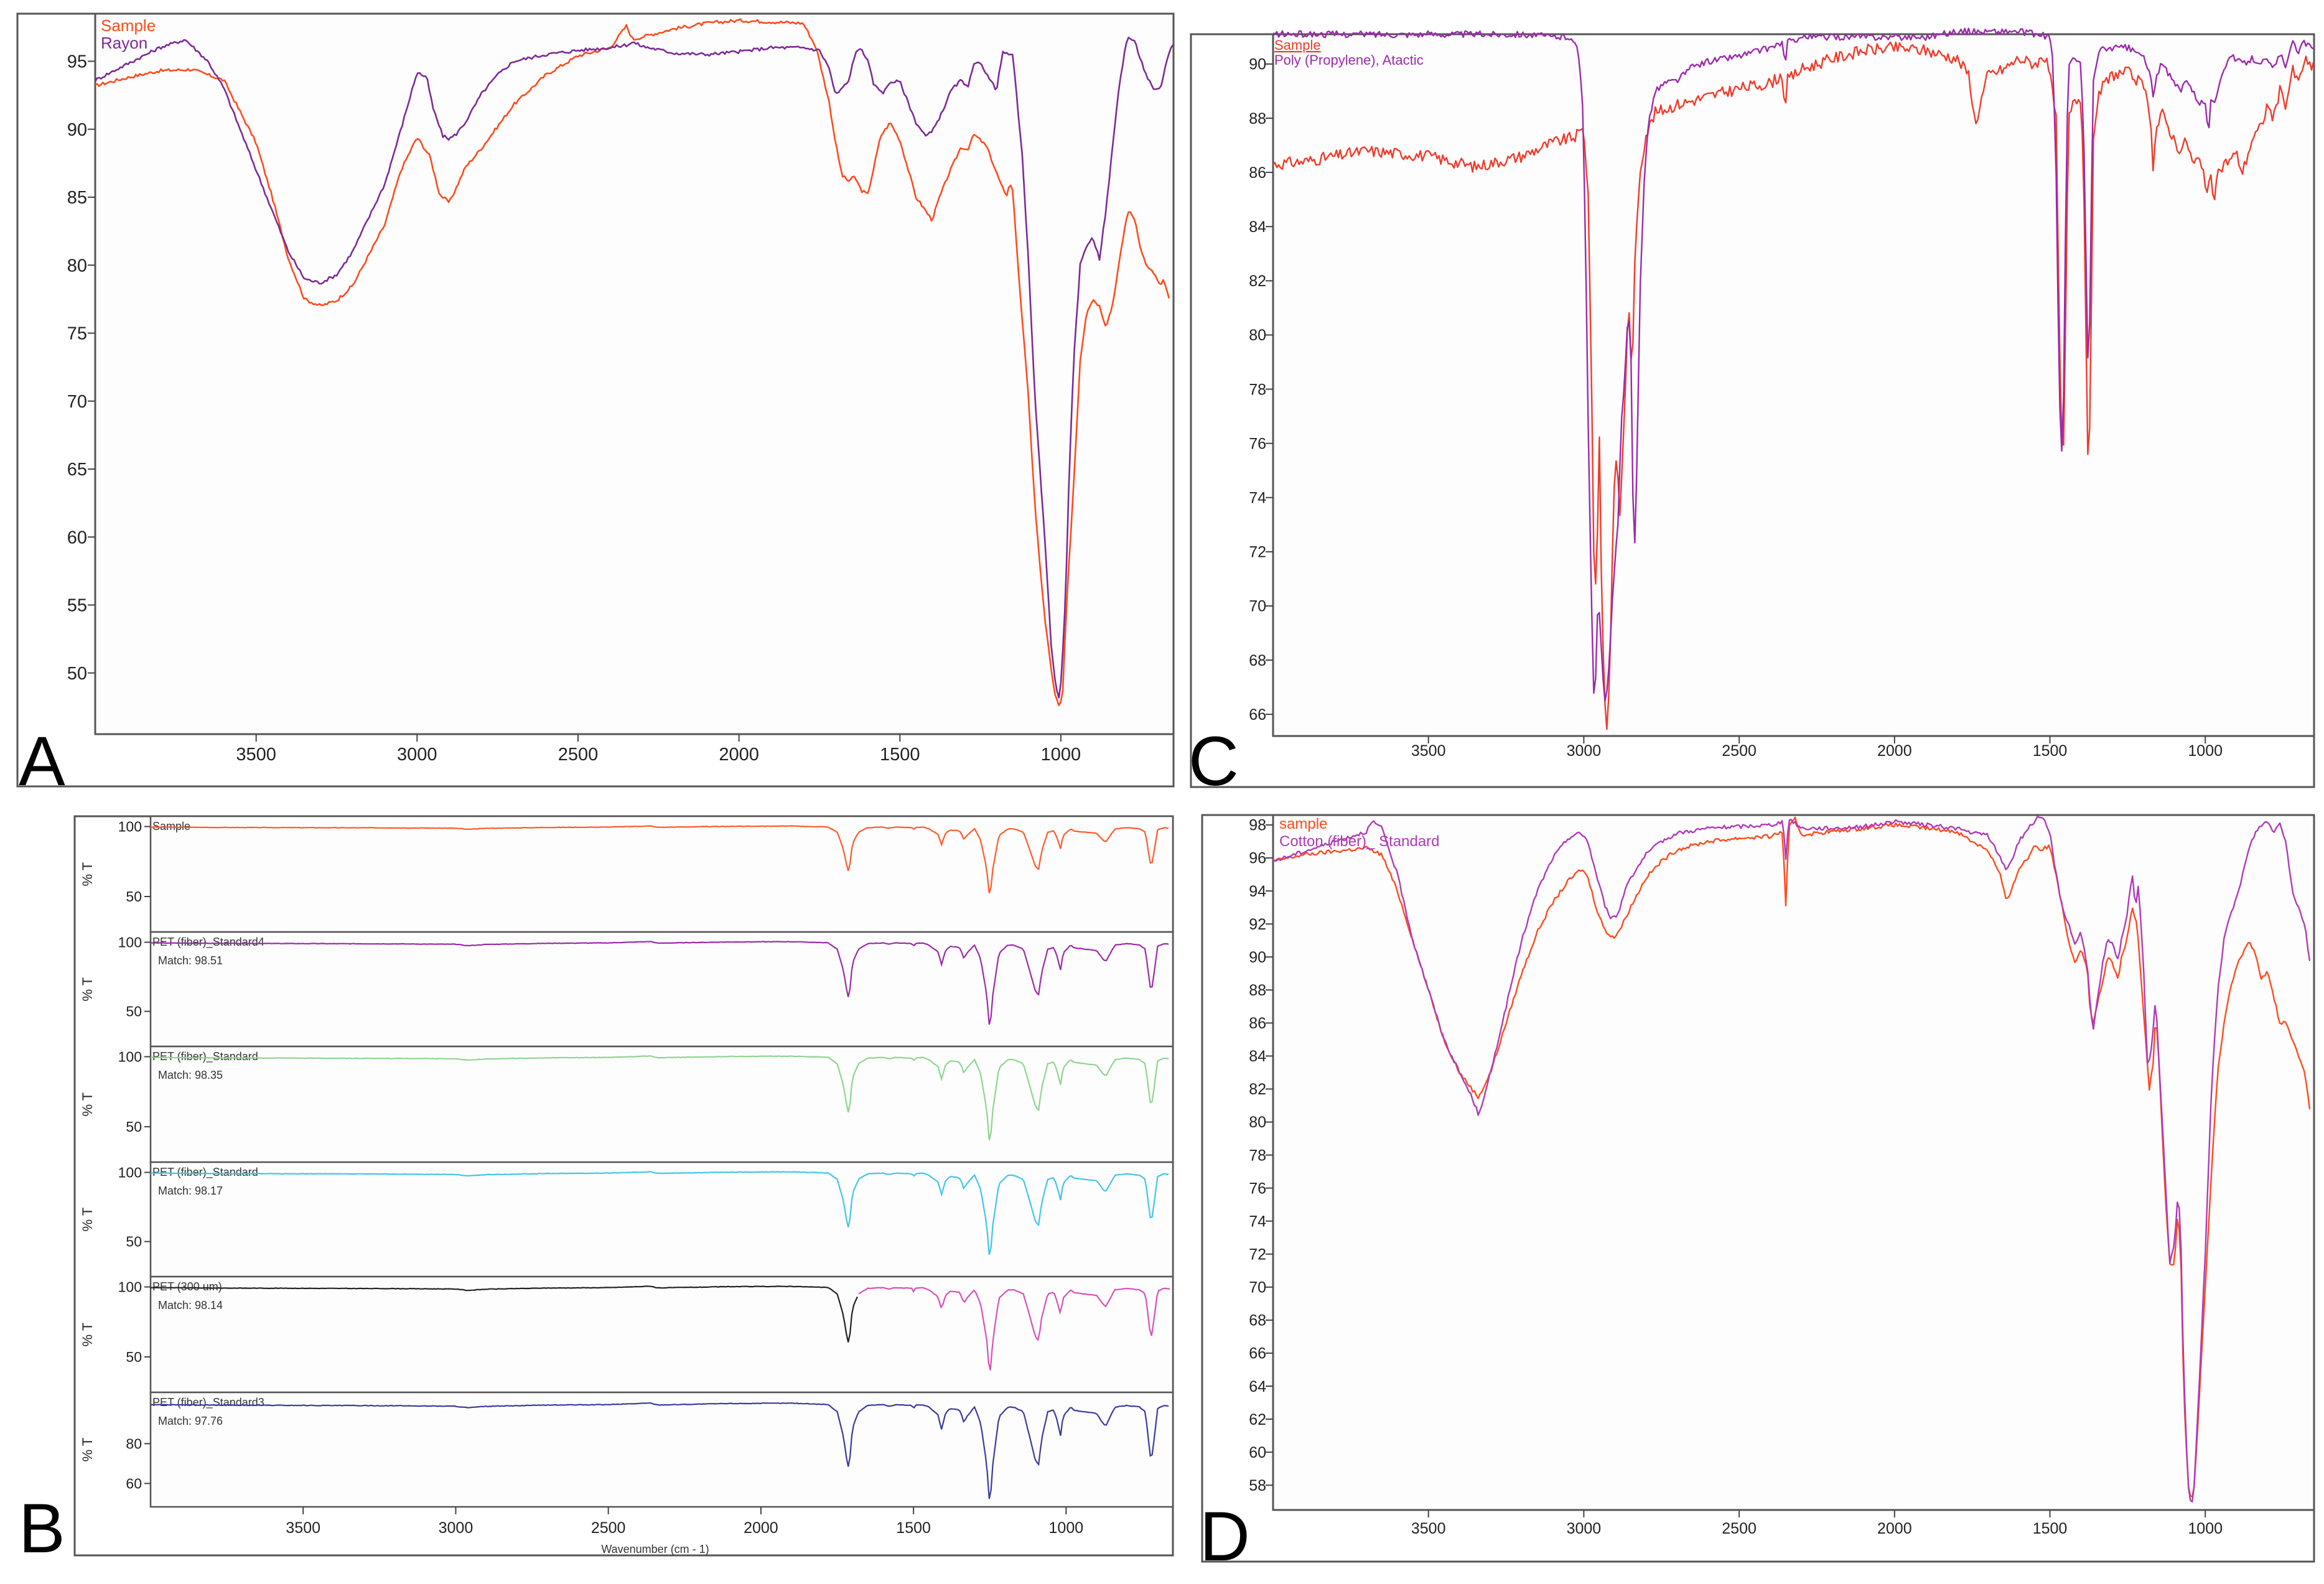  I want to click on panel-b-match-score: Match: 98.14, so click(190, 1305).